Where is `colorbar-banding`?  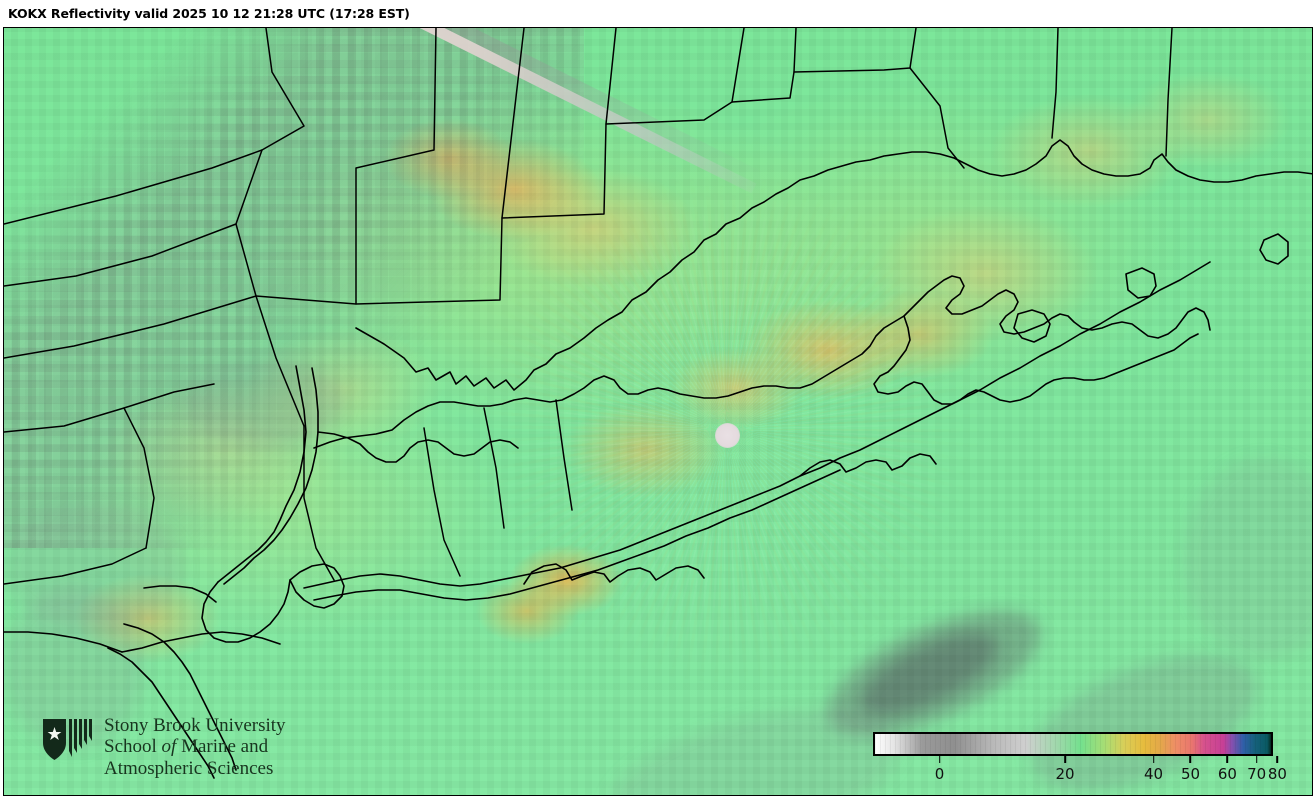
colorbar-banding is located at coordinates (1073, 744).